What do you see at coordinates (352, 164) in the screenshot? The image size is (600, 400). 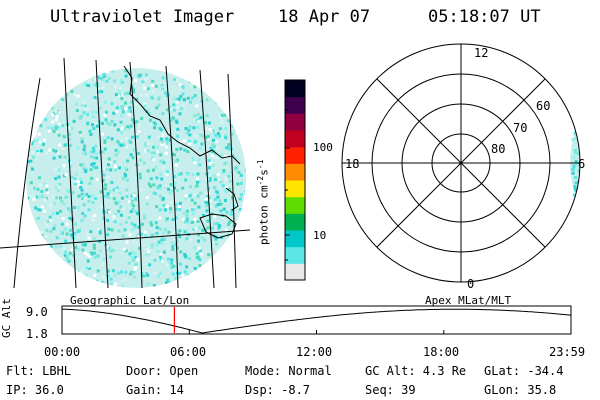 I see `mlt-label-18: 18` at bounding box center [352, 164].